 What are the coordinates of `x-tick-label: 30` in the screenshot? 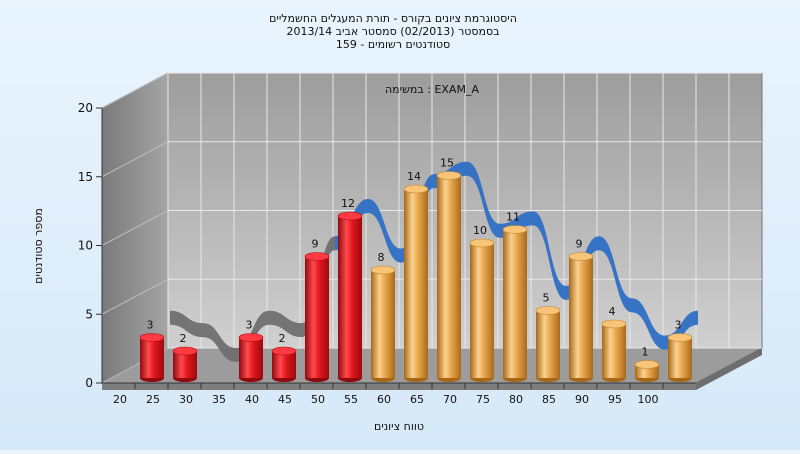 It's located at (186, 399).